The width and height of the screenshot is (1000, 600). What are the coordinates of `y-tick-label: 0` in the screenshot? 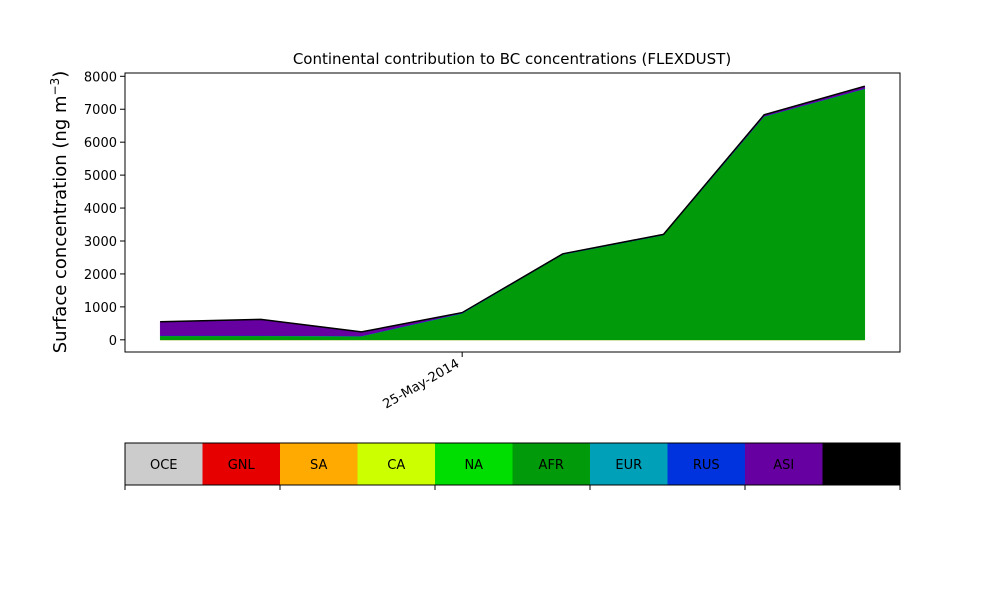 It's located at (113, 341).